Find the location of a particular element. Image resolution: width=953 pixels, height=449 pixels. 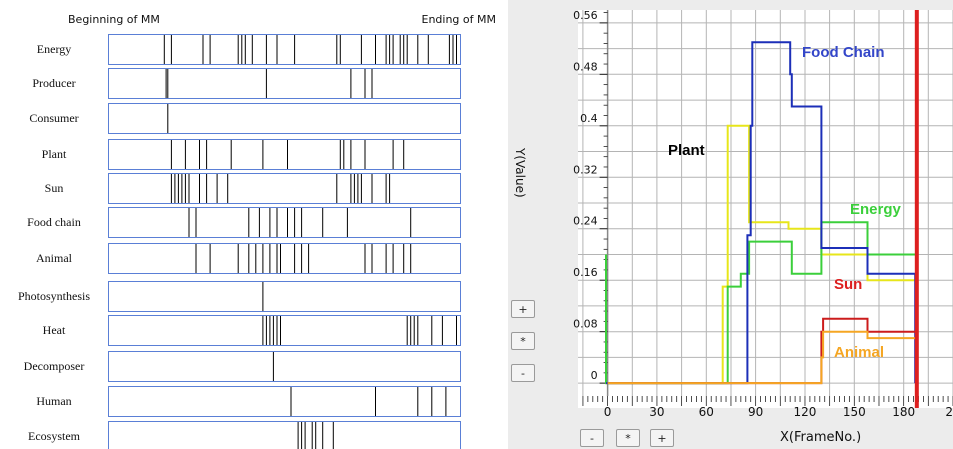

row-label: Sun is located at coordinates (54, 188).